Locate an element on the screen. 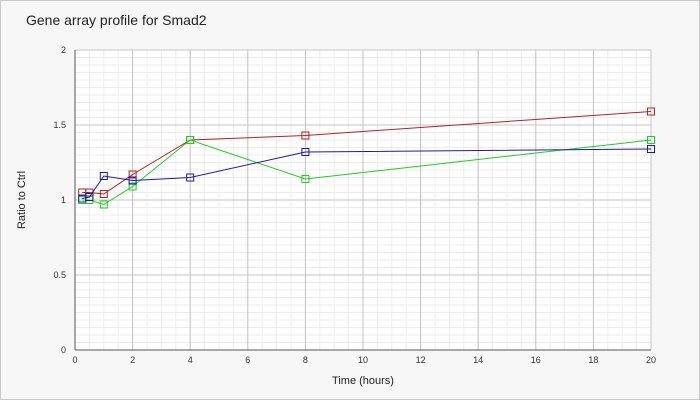 This screenshot has height=400, width=700. x-tick-label: 10 is located at coordinates (363, 360).